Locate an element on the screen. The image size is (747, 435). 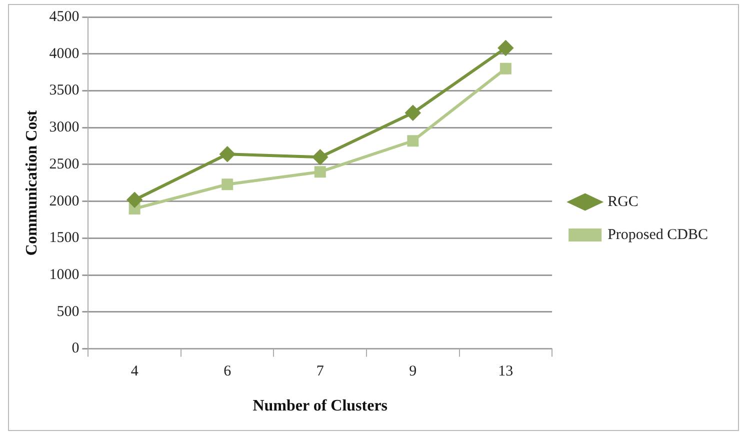
x-tick-label: 6 is located at coordinates (228, 372).